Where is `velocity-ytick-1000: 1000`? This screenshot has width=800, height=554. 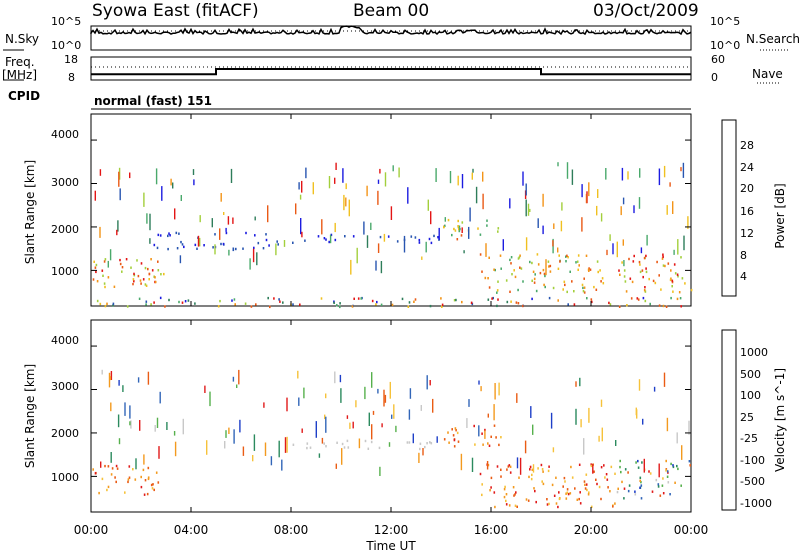
velocity-ytick-1000: 1000 is located at coordinates (65, 477).